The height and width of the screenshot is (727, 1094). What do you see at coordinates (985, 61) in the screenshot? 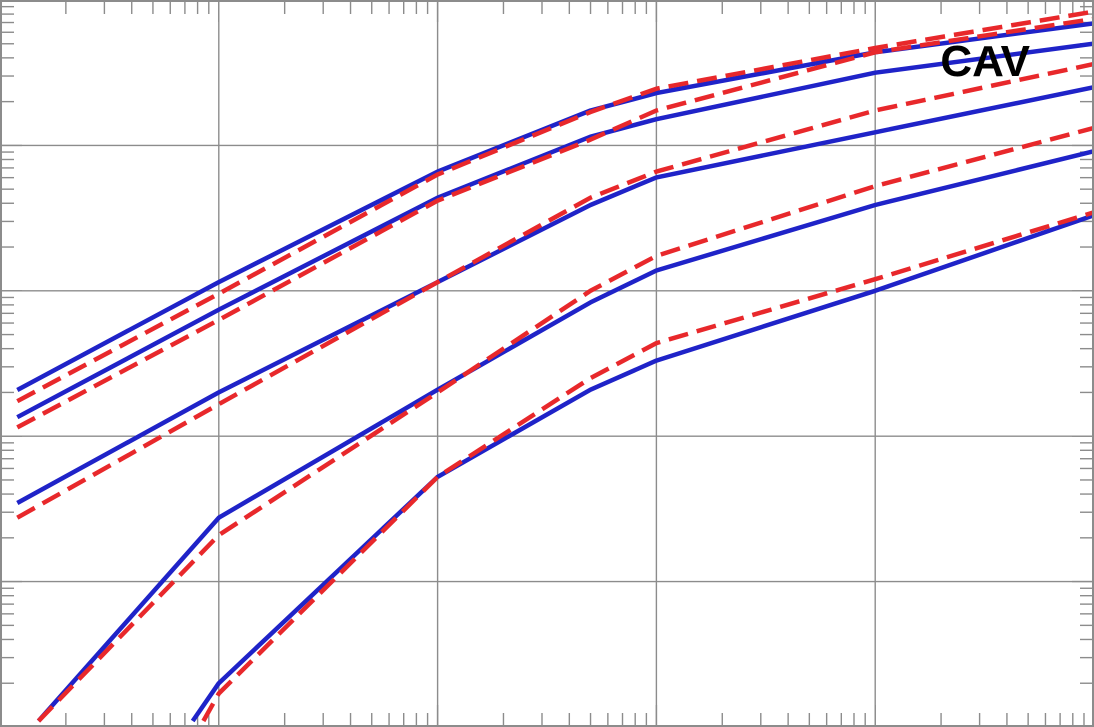
I see `panel-label: CAV` at bounding box center [985, 61].